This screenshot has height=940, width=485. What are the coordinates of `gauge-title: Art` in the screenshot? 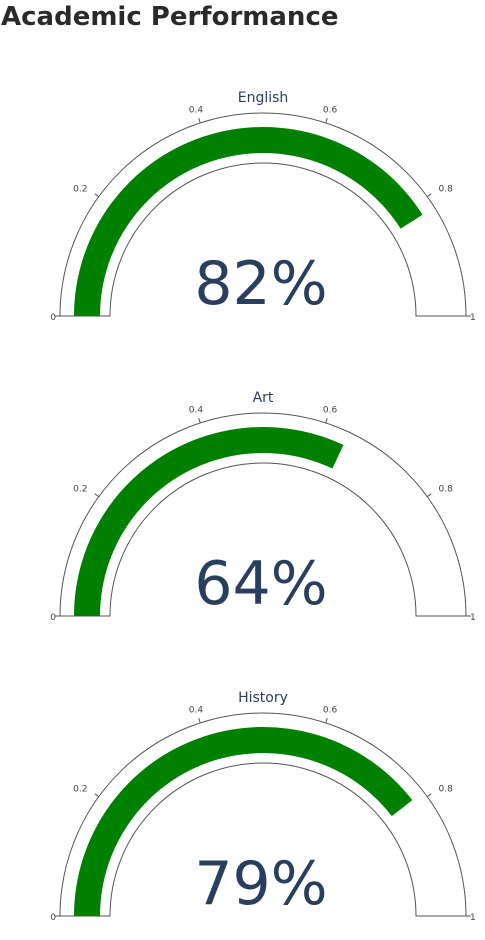 It's located at (263, 398).